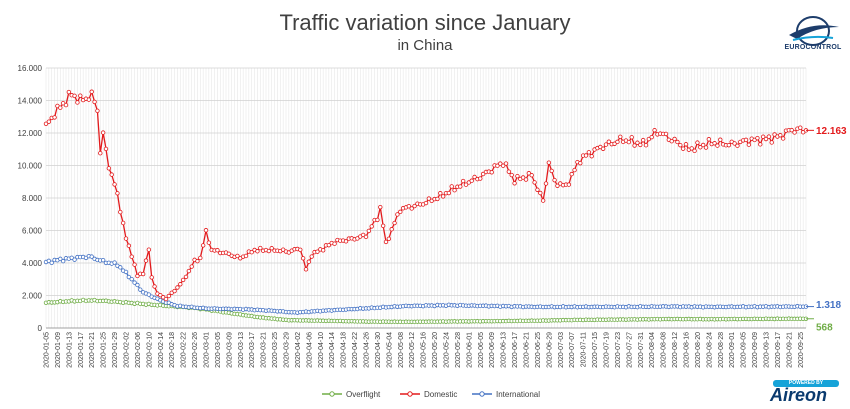 The height and width of the screenshot is (409, 850). Describe the element at coordinates (309, 350) in the screenshot. I see `x-tick-label: 2020-04-06` at that location.